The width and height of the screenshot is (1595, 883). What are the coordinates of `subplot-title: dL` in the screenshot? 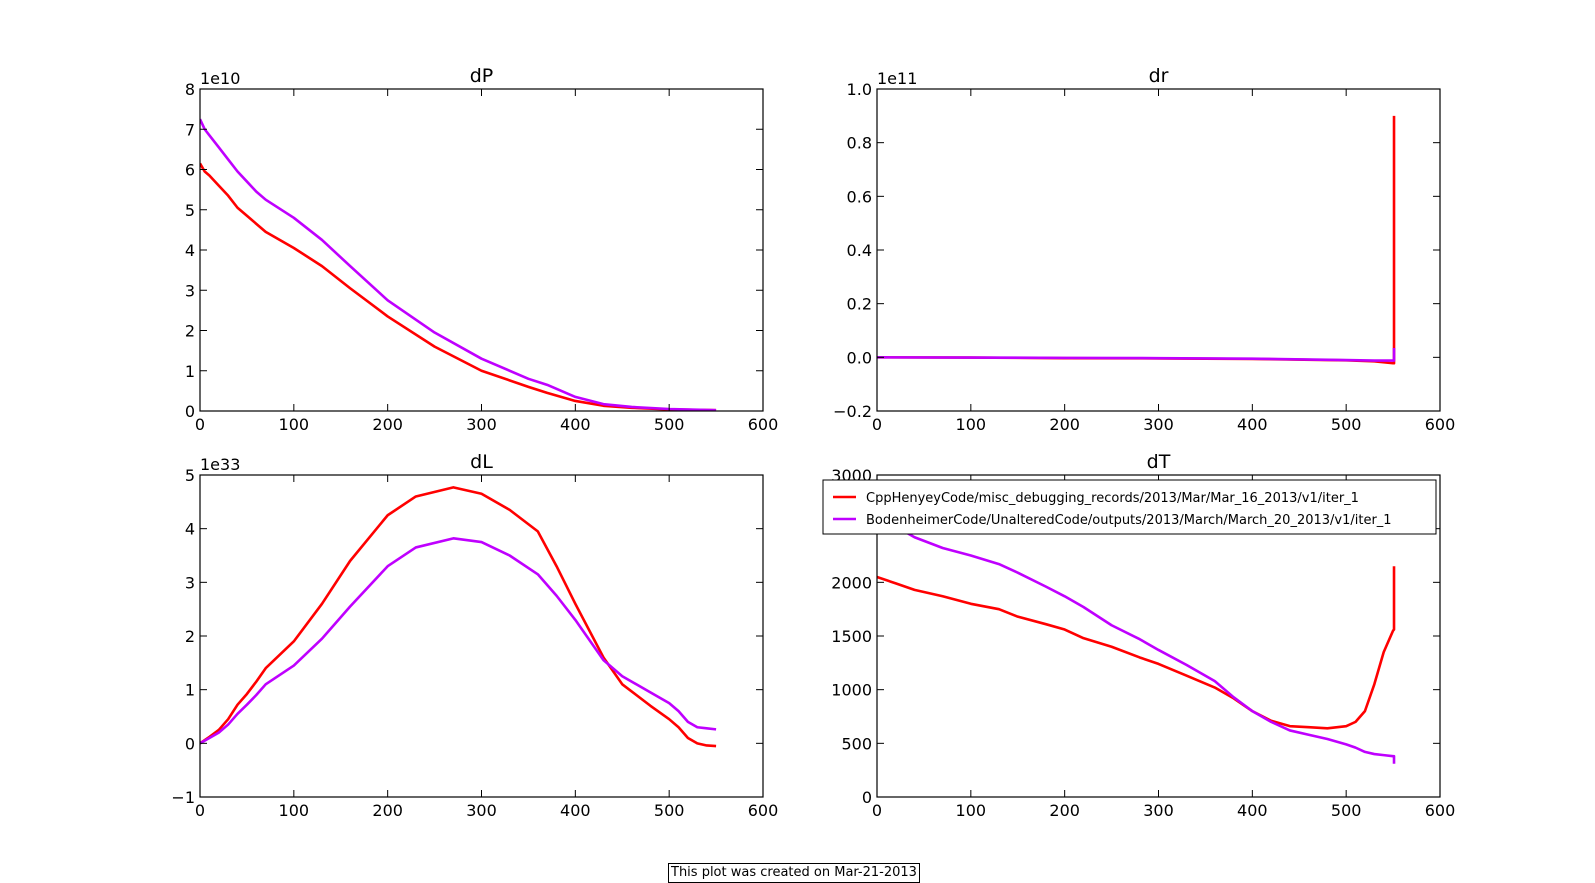 It's located at (481, 462).